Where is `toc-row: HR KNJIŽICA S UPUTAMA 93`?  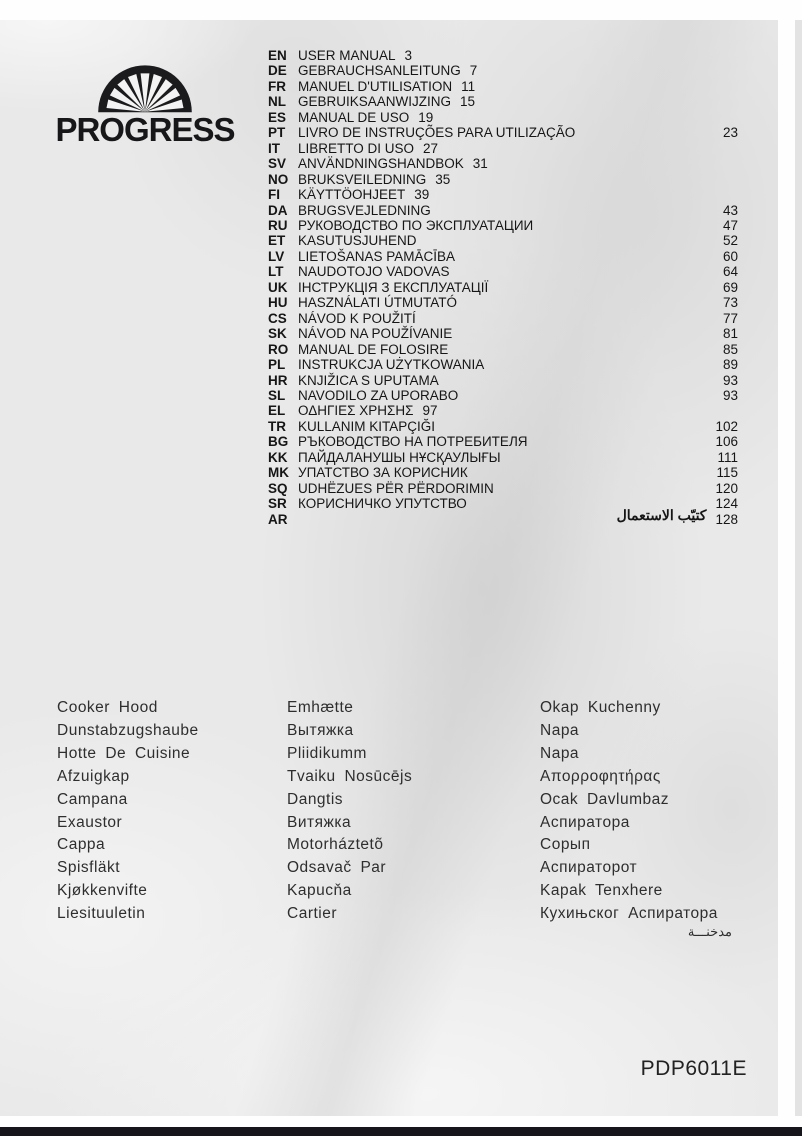 toc-row: HR KNJIŽICA S UPUTAMA 93 is located at coordinates (503, 380).